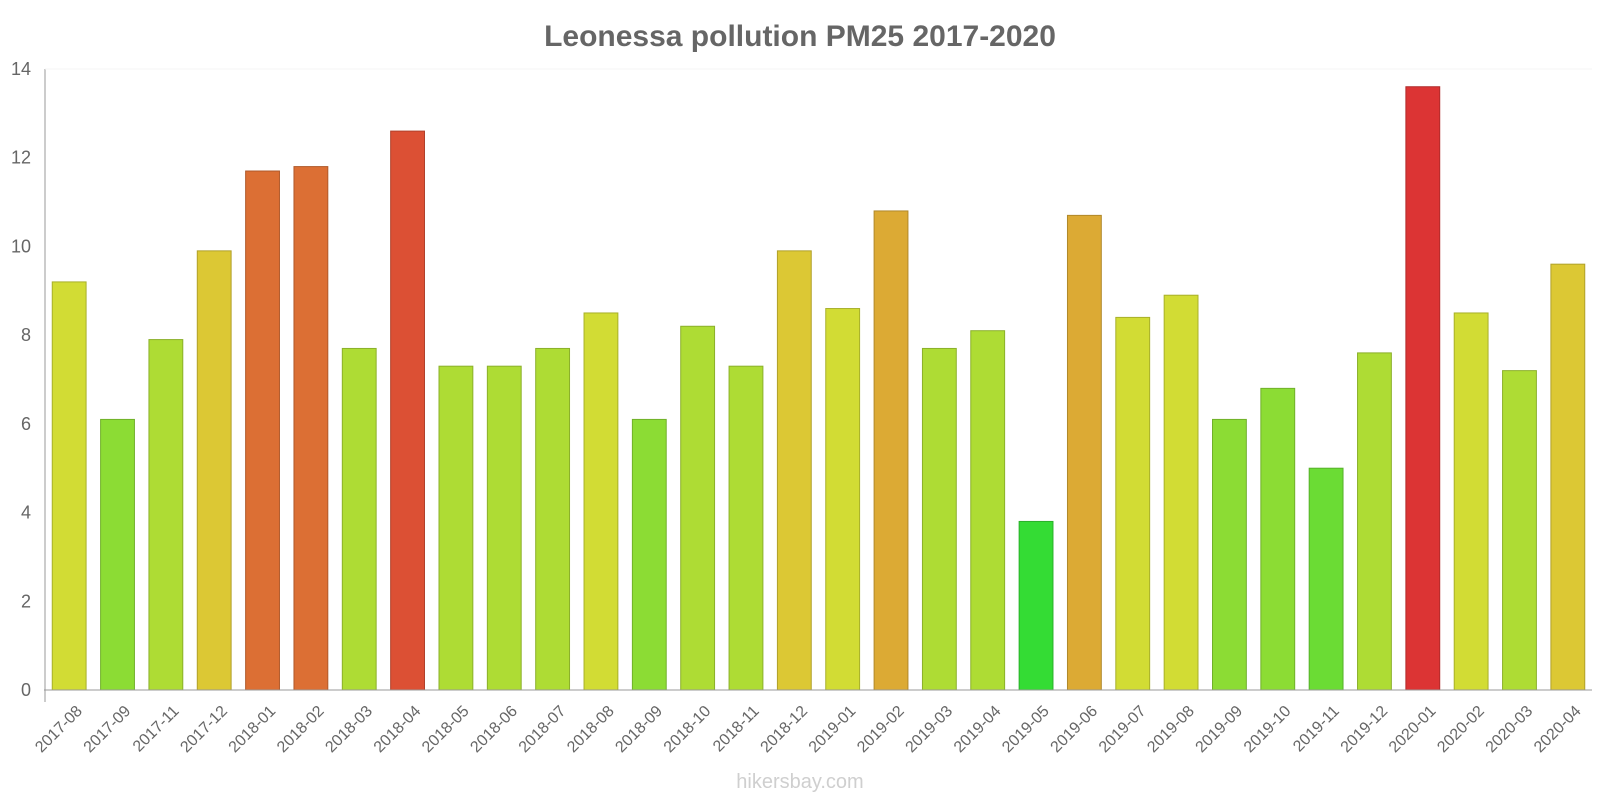  Describe the element at coordinates (688, 730) in the screenshot. I see `x-tick-label: 2018-10` at that location.